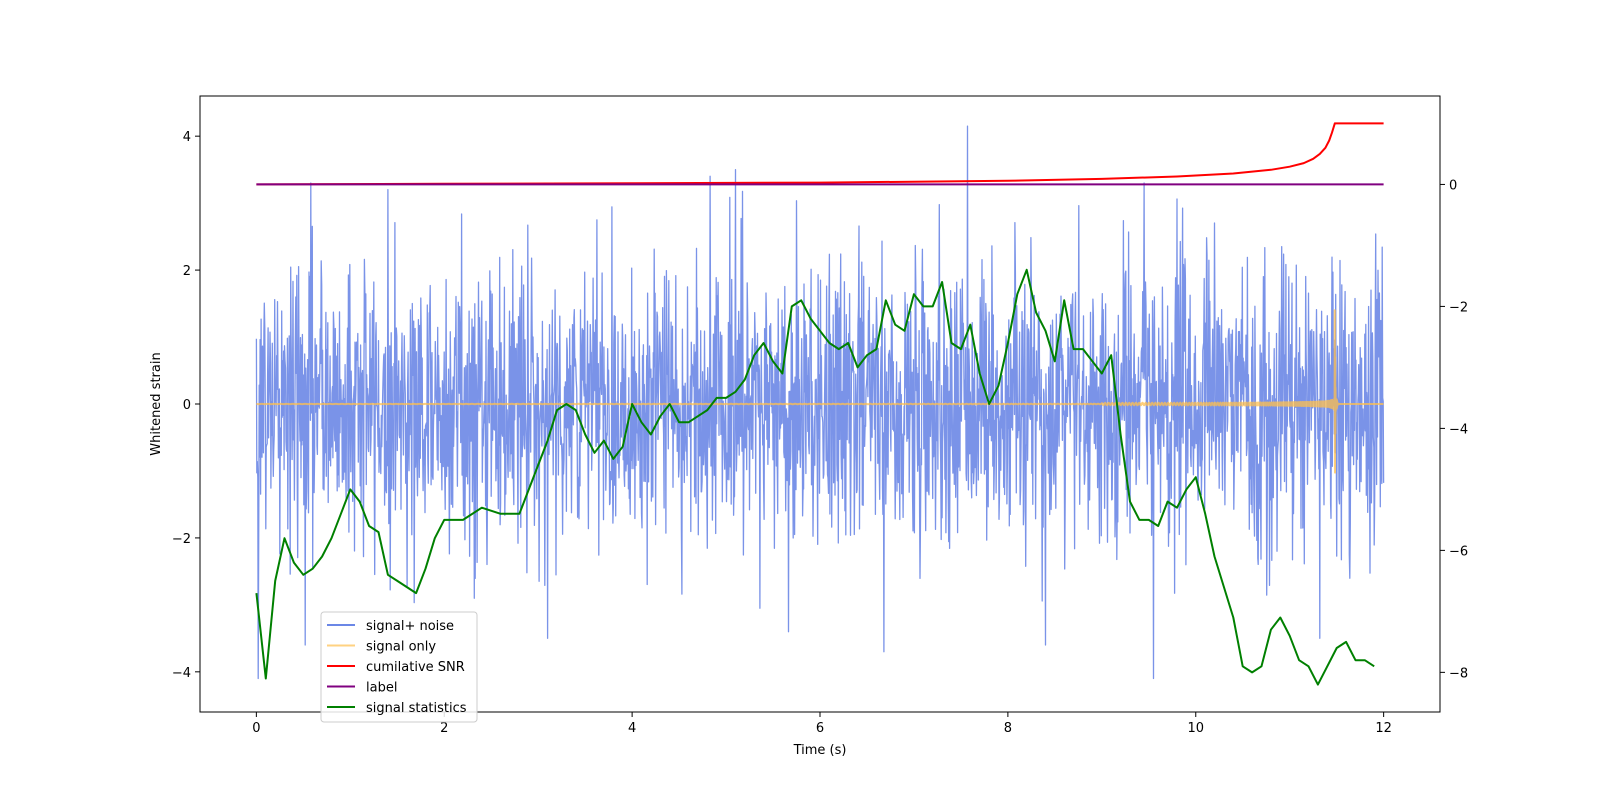 This screenshot has width=1600, height=800. I want to click on x-axis-label: Time (s), so click(820, 750).